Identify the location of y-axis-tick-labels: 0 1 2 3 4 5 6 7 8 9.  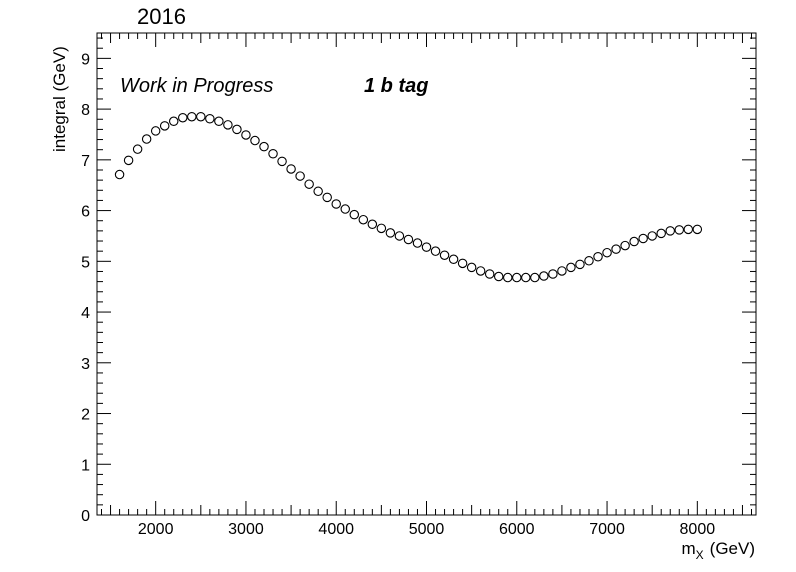
(85, 288).